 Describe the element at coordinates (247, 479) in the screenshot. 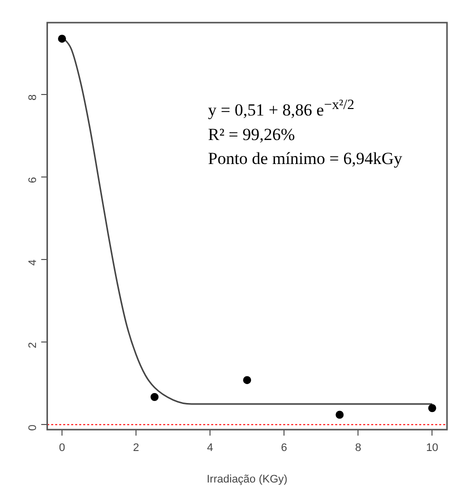

I see `x-axis-title: Irradiação (KGy)` at that location.